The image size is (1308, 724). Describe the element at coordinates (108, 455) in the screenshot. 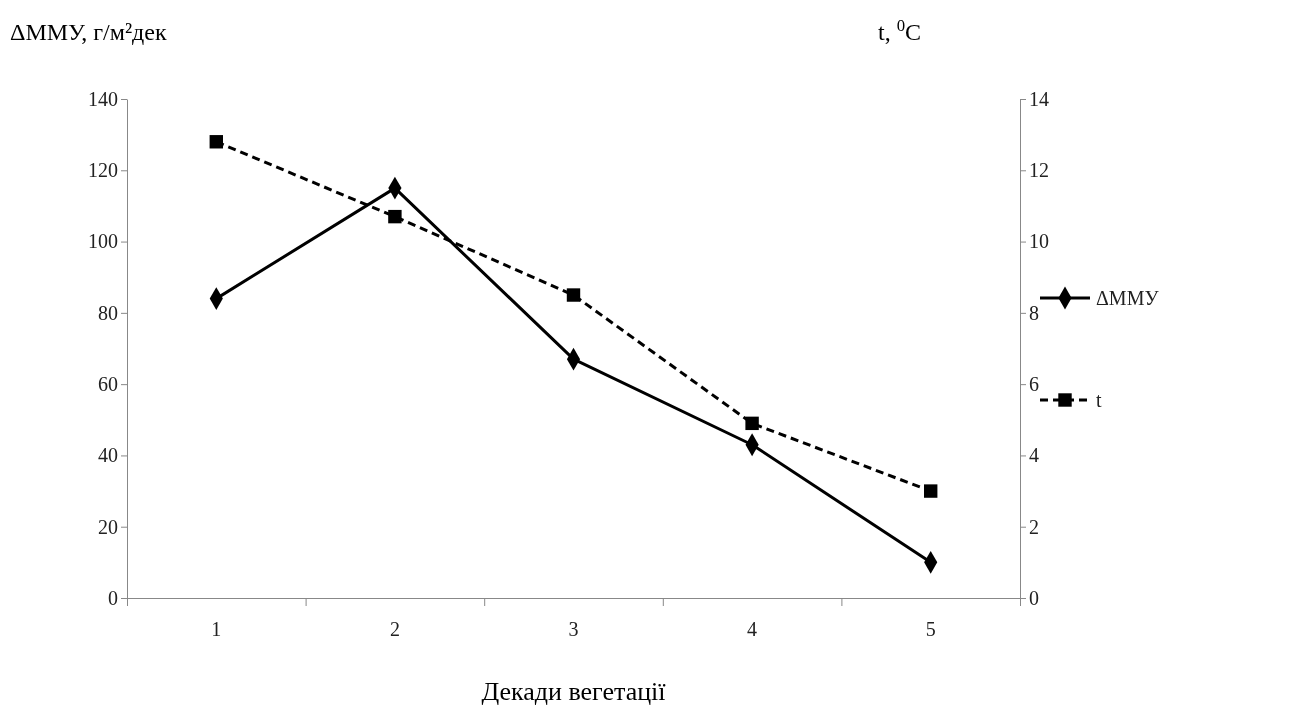

I see `y-tick-label: 40` at that location.